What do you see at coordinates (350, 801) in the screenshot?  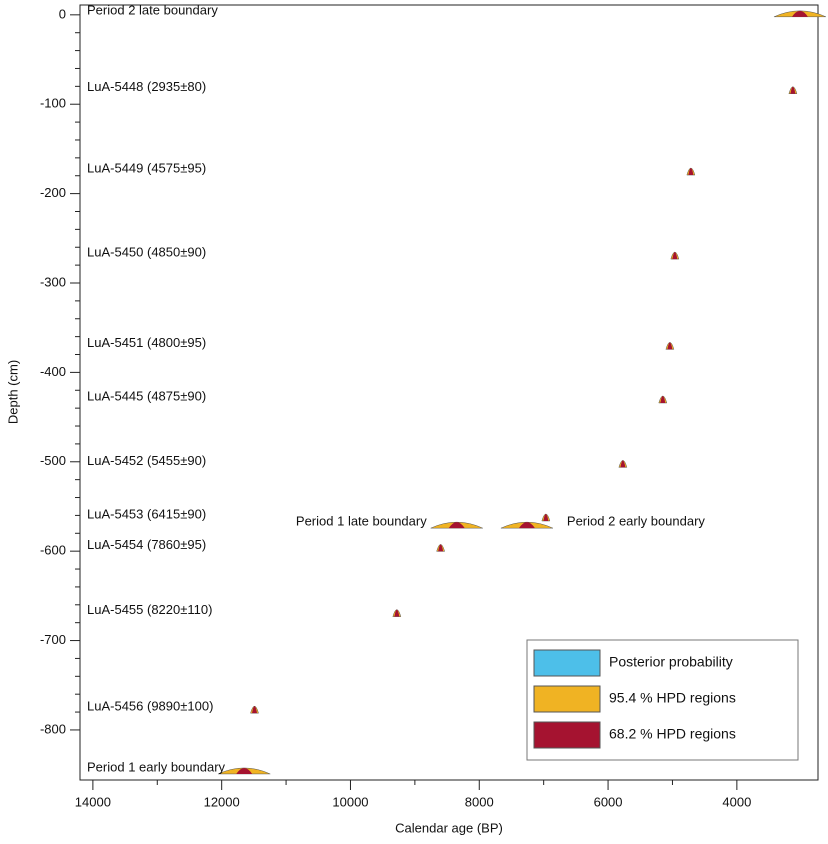 I see `x-tick-label: 10000` at bounding box center [350, 801].